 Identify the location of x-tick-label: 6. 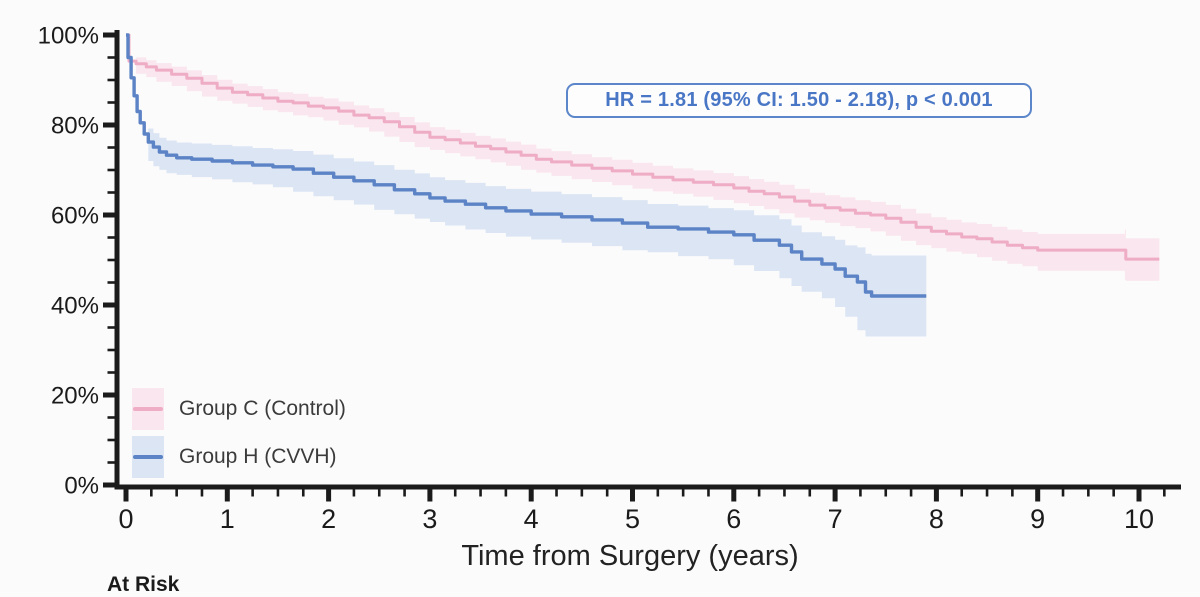
(733, 519).